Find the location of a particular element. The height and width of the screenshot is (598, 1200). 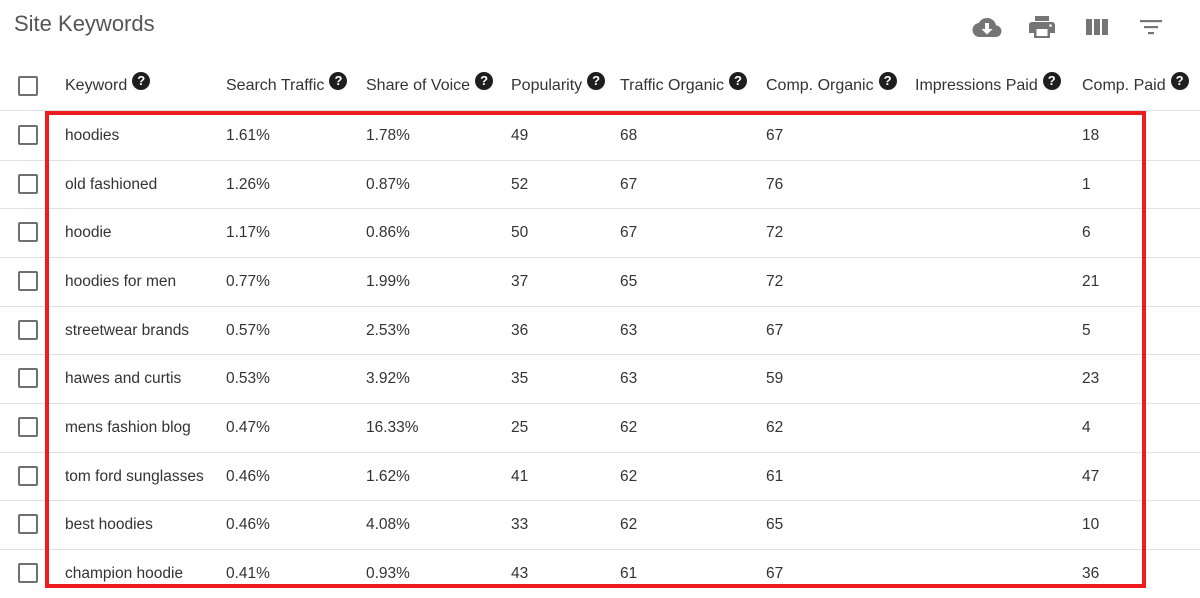

keyword-cell: old fashioned is located at coordinates (111, 184).